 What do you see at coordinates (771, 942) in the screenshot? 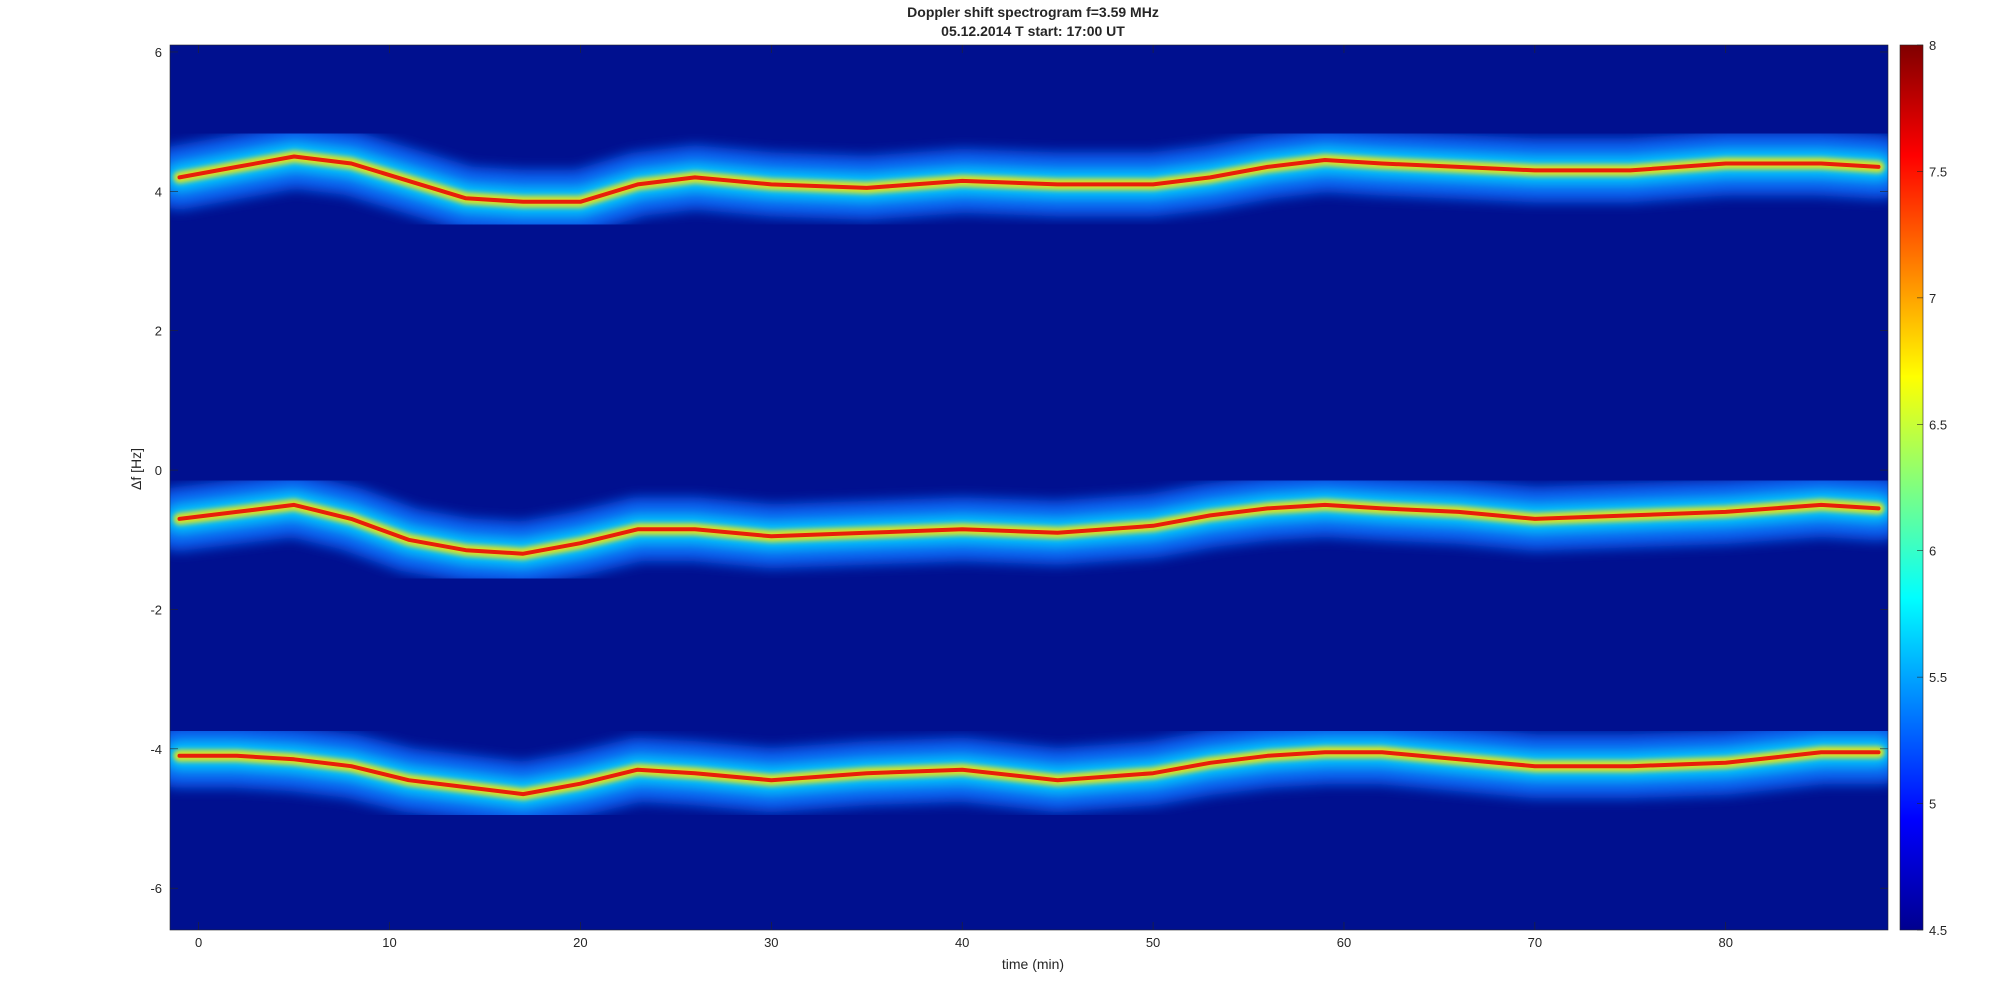
I see `x-tick-label: 30` at bounding box center [771, 942].